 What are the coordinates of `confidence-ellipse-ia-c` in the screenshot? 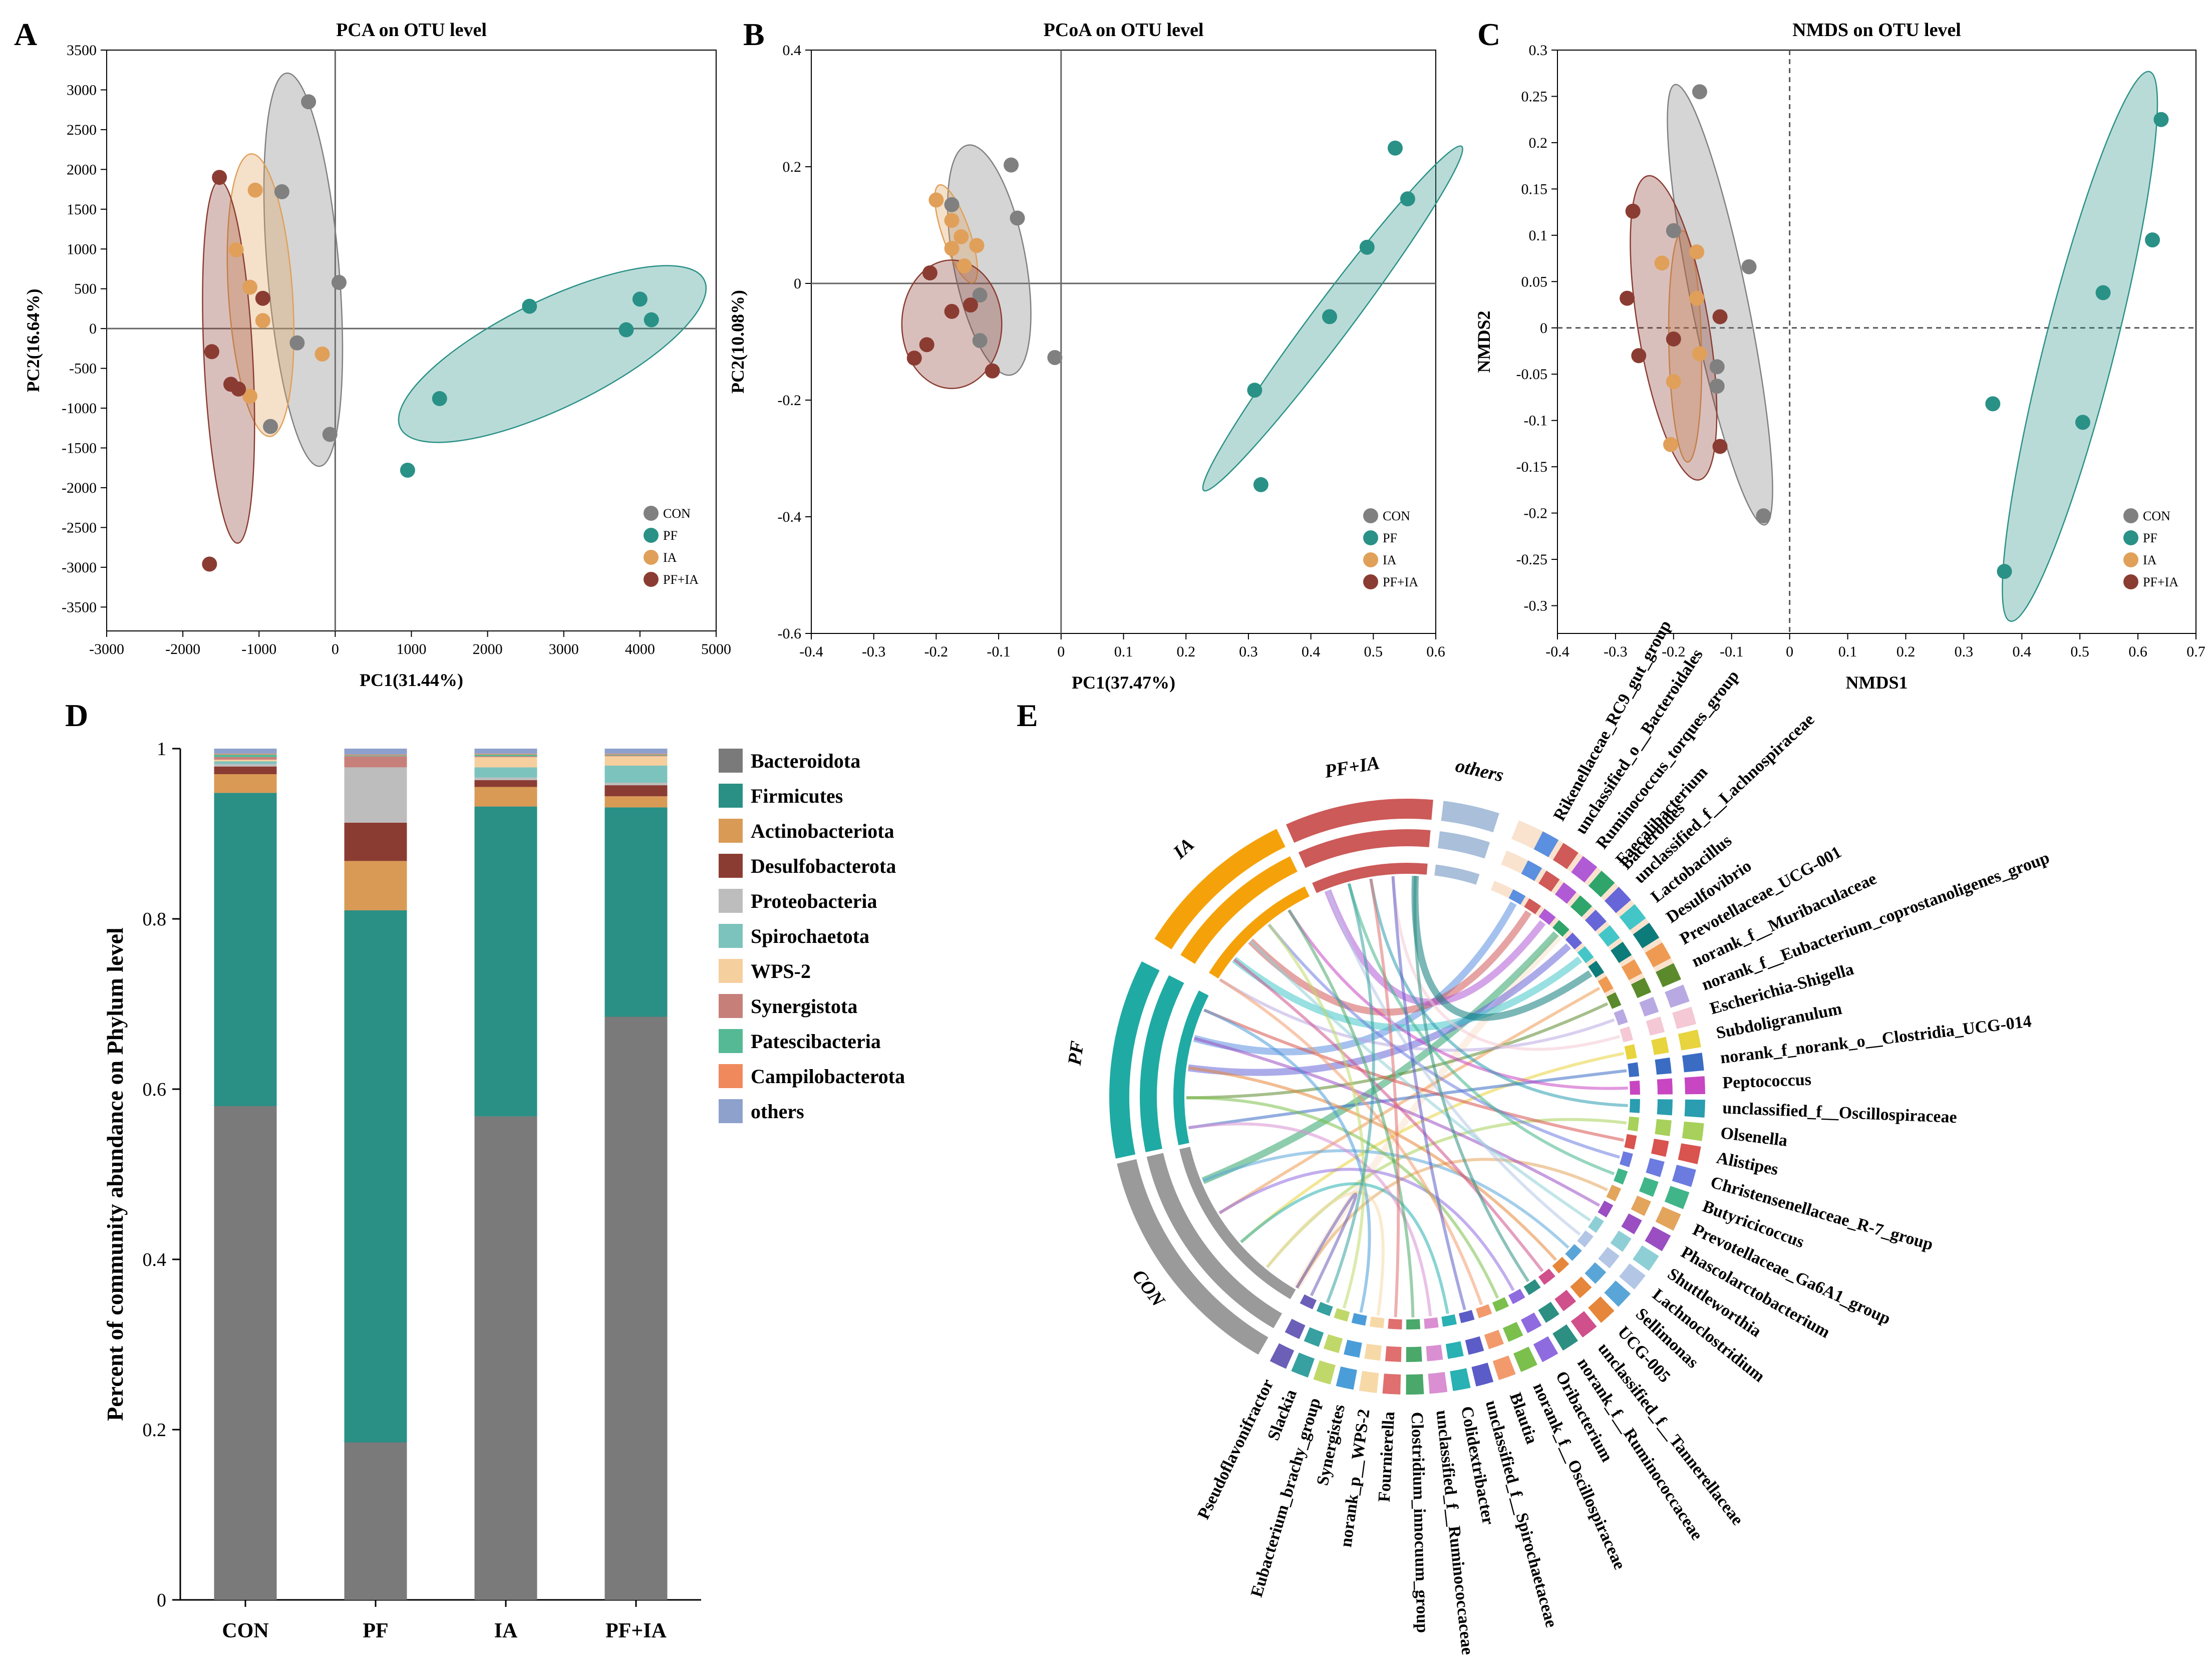 It's located at (1685, 347).